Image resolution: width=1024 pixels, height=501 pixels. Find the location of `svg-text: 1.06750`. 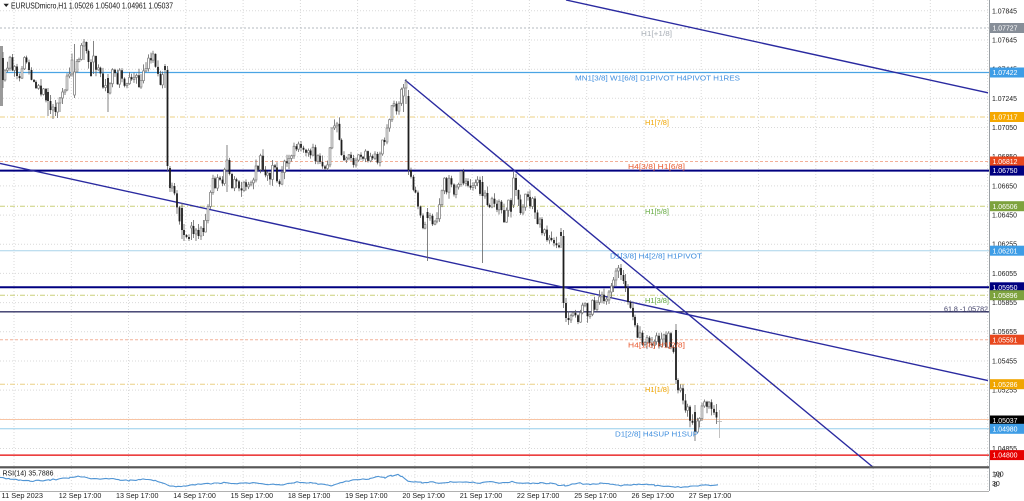

svg-text: 1.06750 is located at coordinates (1005, 170).